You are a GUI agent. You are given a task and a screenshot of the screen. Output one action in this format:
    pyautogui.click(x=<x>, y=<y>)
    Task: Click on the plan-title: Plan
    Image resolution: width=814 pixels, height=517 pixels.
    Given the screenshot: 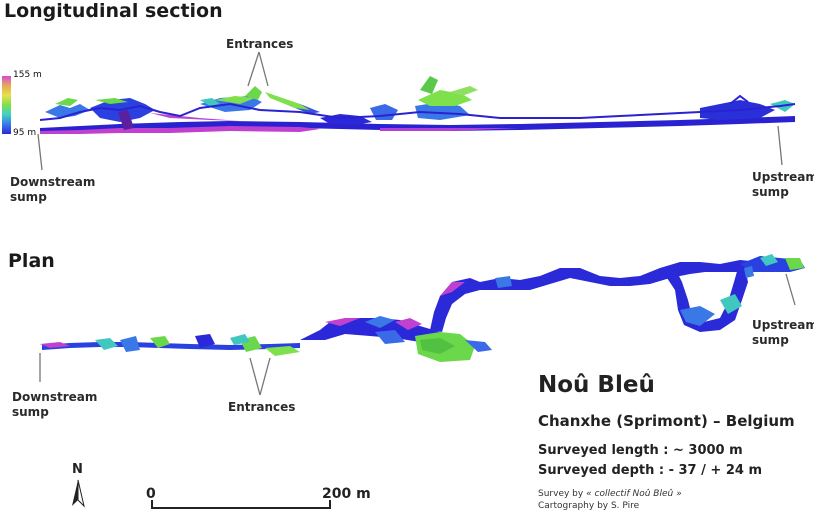 What is the action you would take?
    pyautogui.click(x=31, y=261)
    